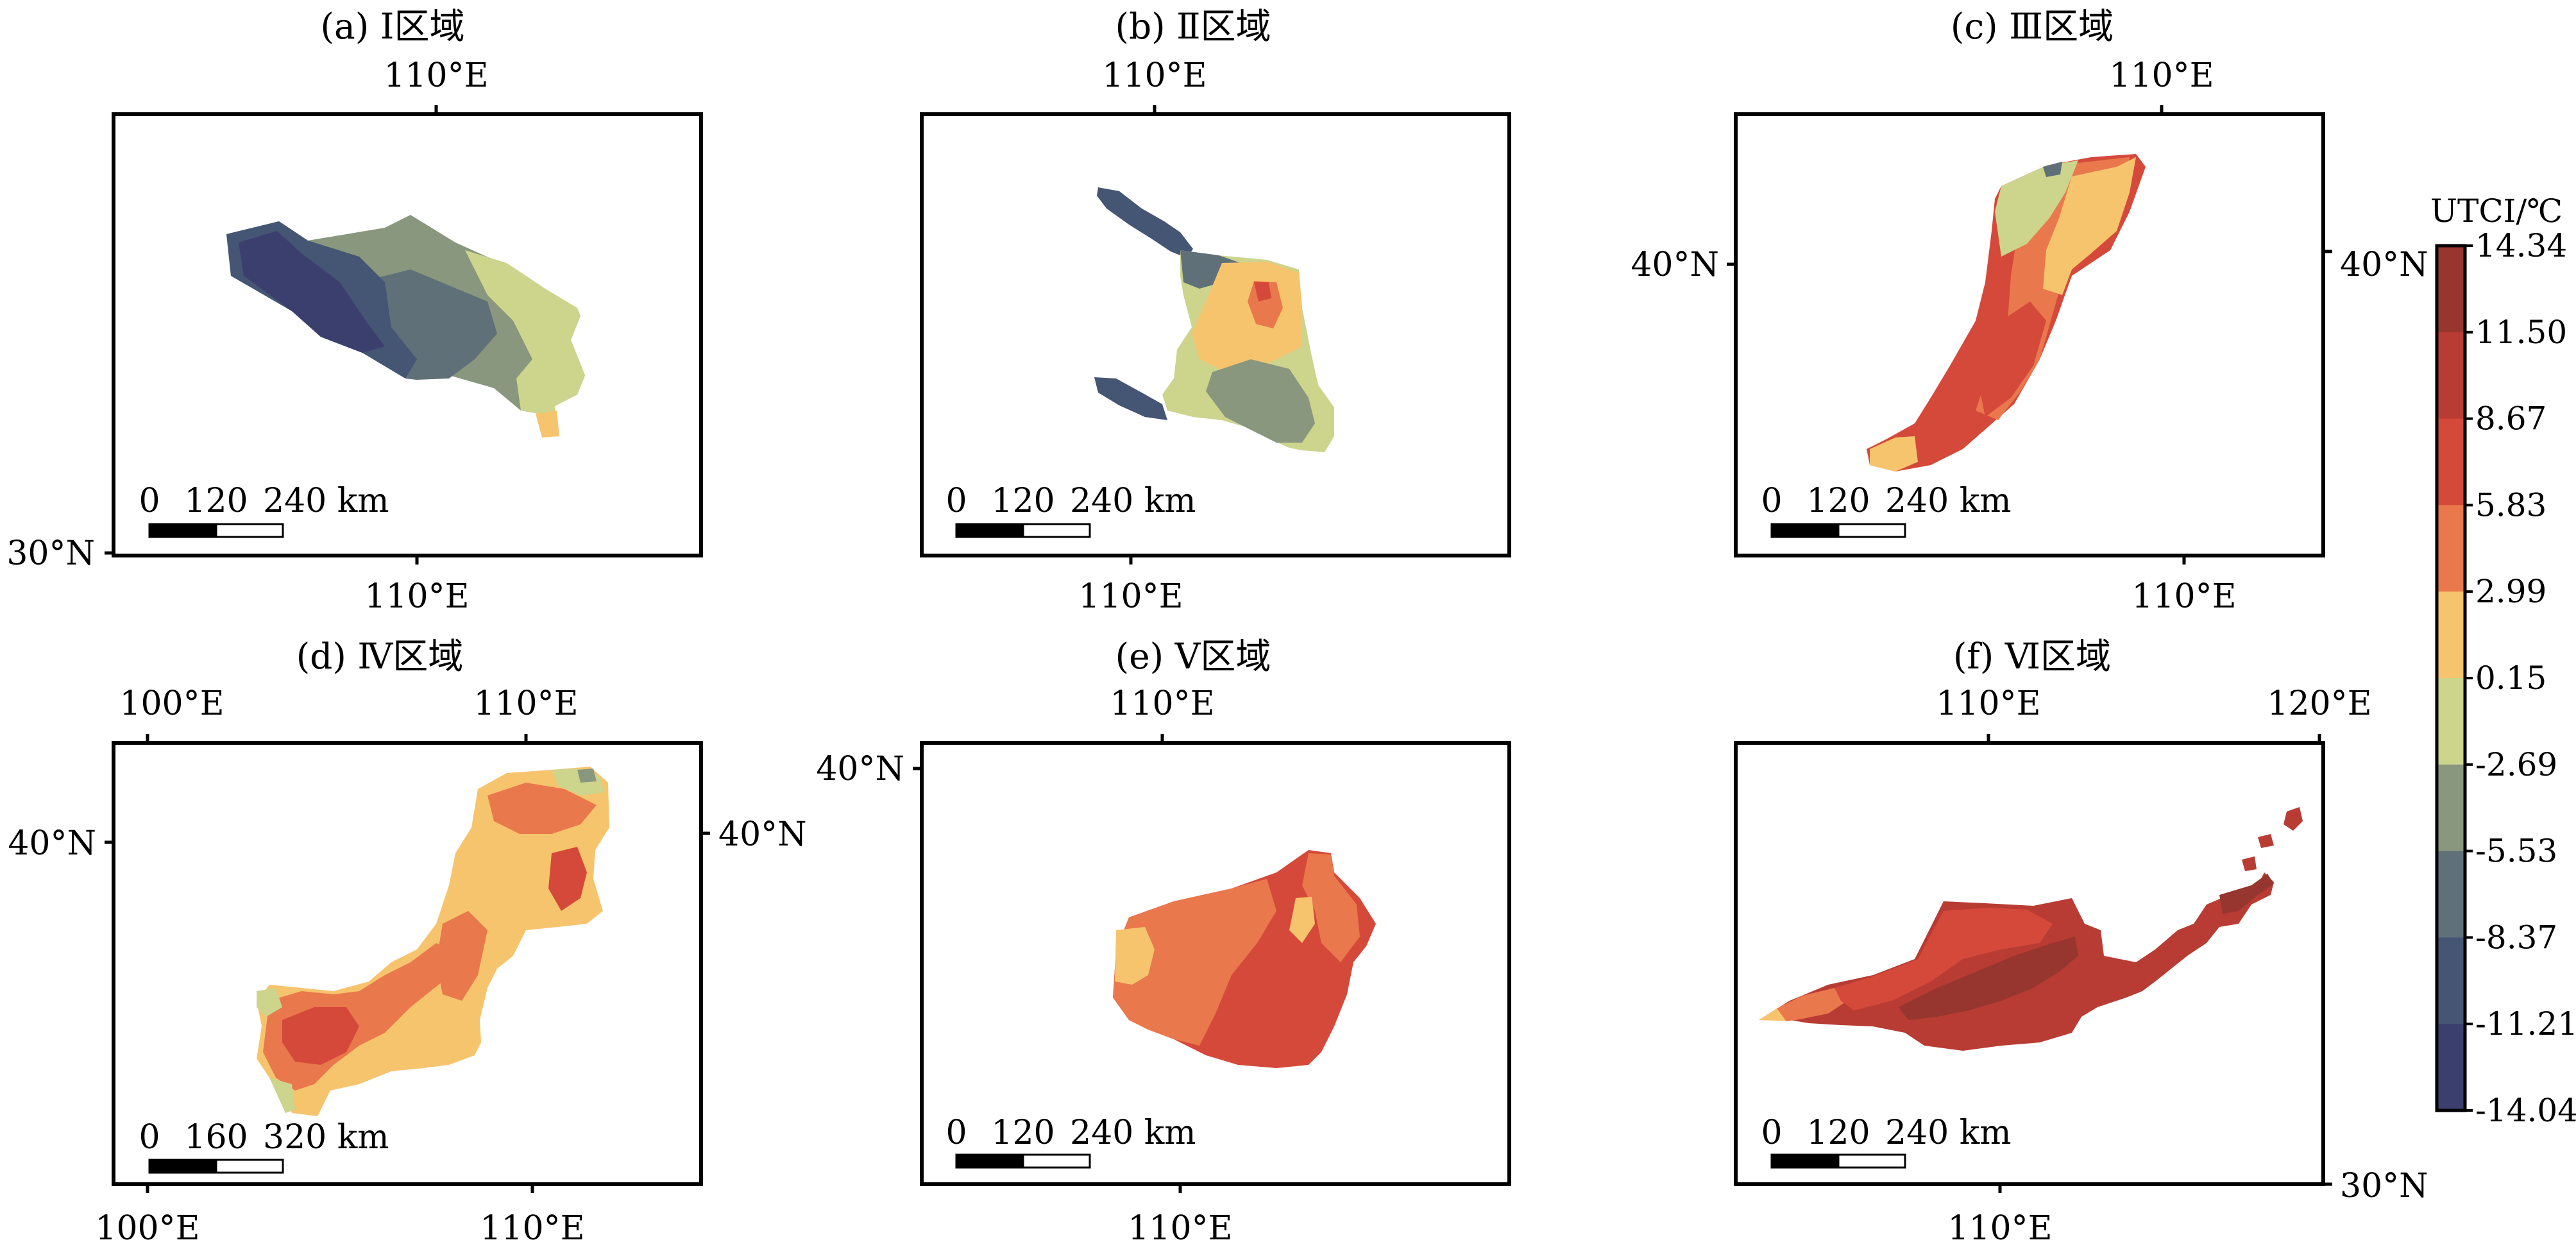 Image resolution: width=2576 pixels, height=1249 pixels. I want to click on panel-d-region-orange-upper, so click(542, 808).